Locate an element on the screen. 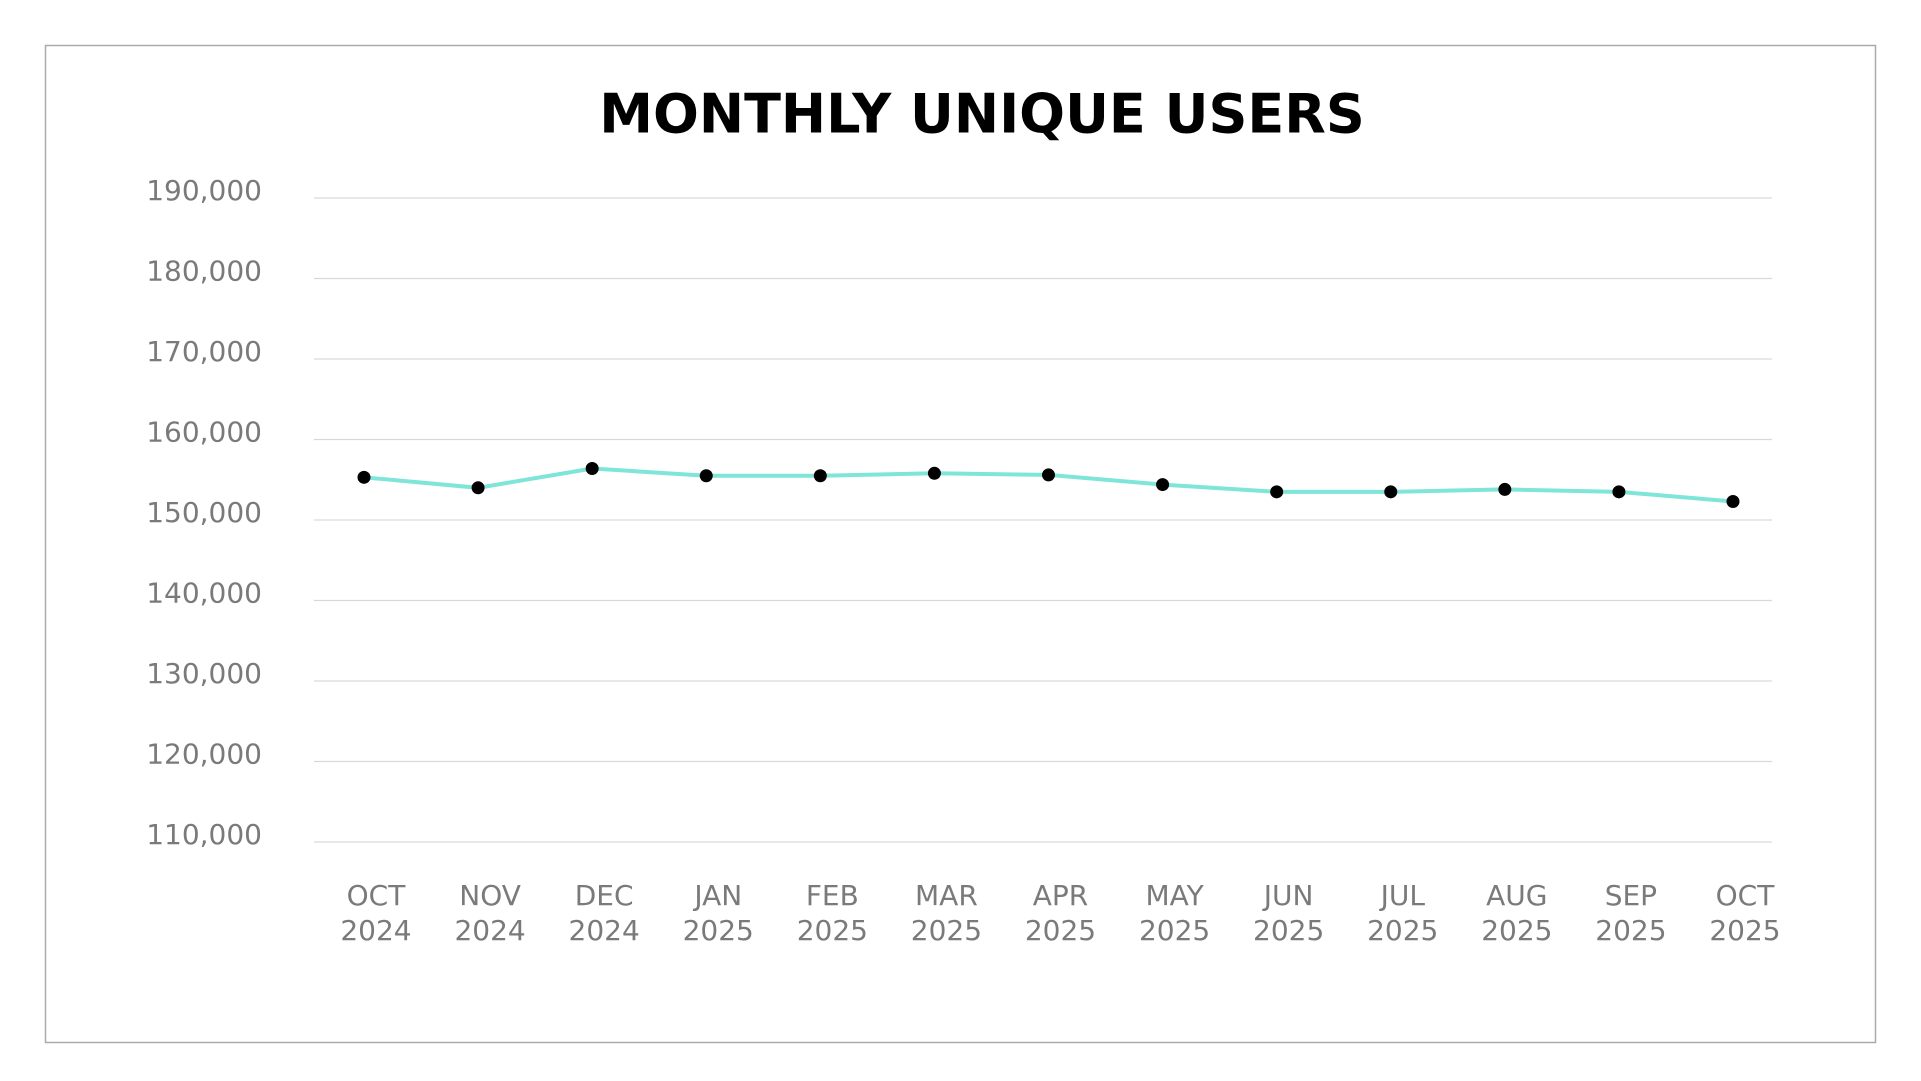 The image size is (1921, 1081). x-tick-label: DEC 2024 is located at coordinates (604, 913).